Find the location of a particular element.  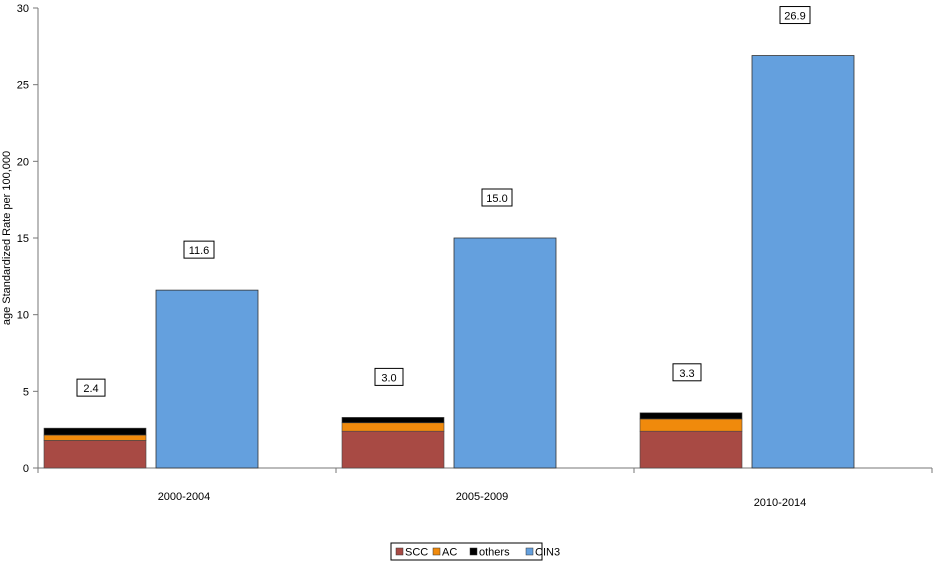

cin3-value-label: 26.9 is located at coordinates (794, 17).